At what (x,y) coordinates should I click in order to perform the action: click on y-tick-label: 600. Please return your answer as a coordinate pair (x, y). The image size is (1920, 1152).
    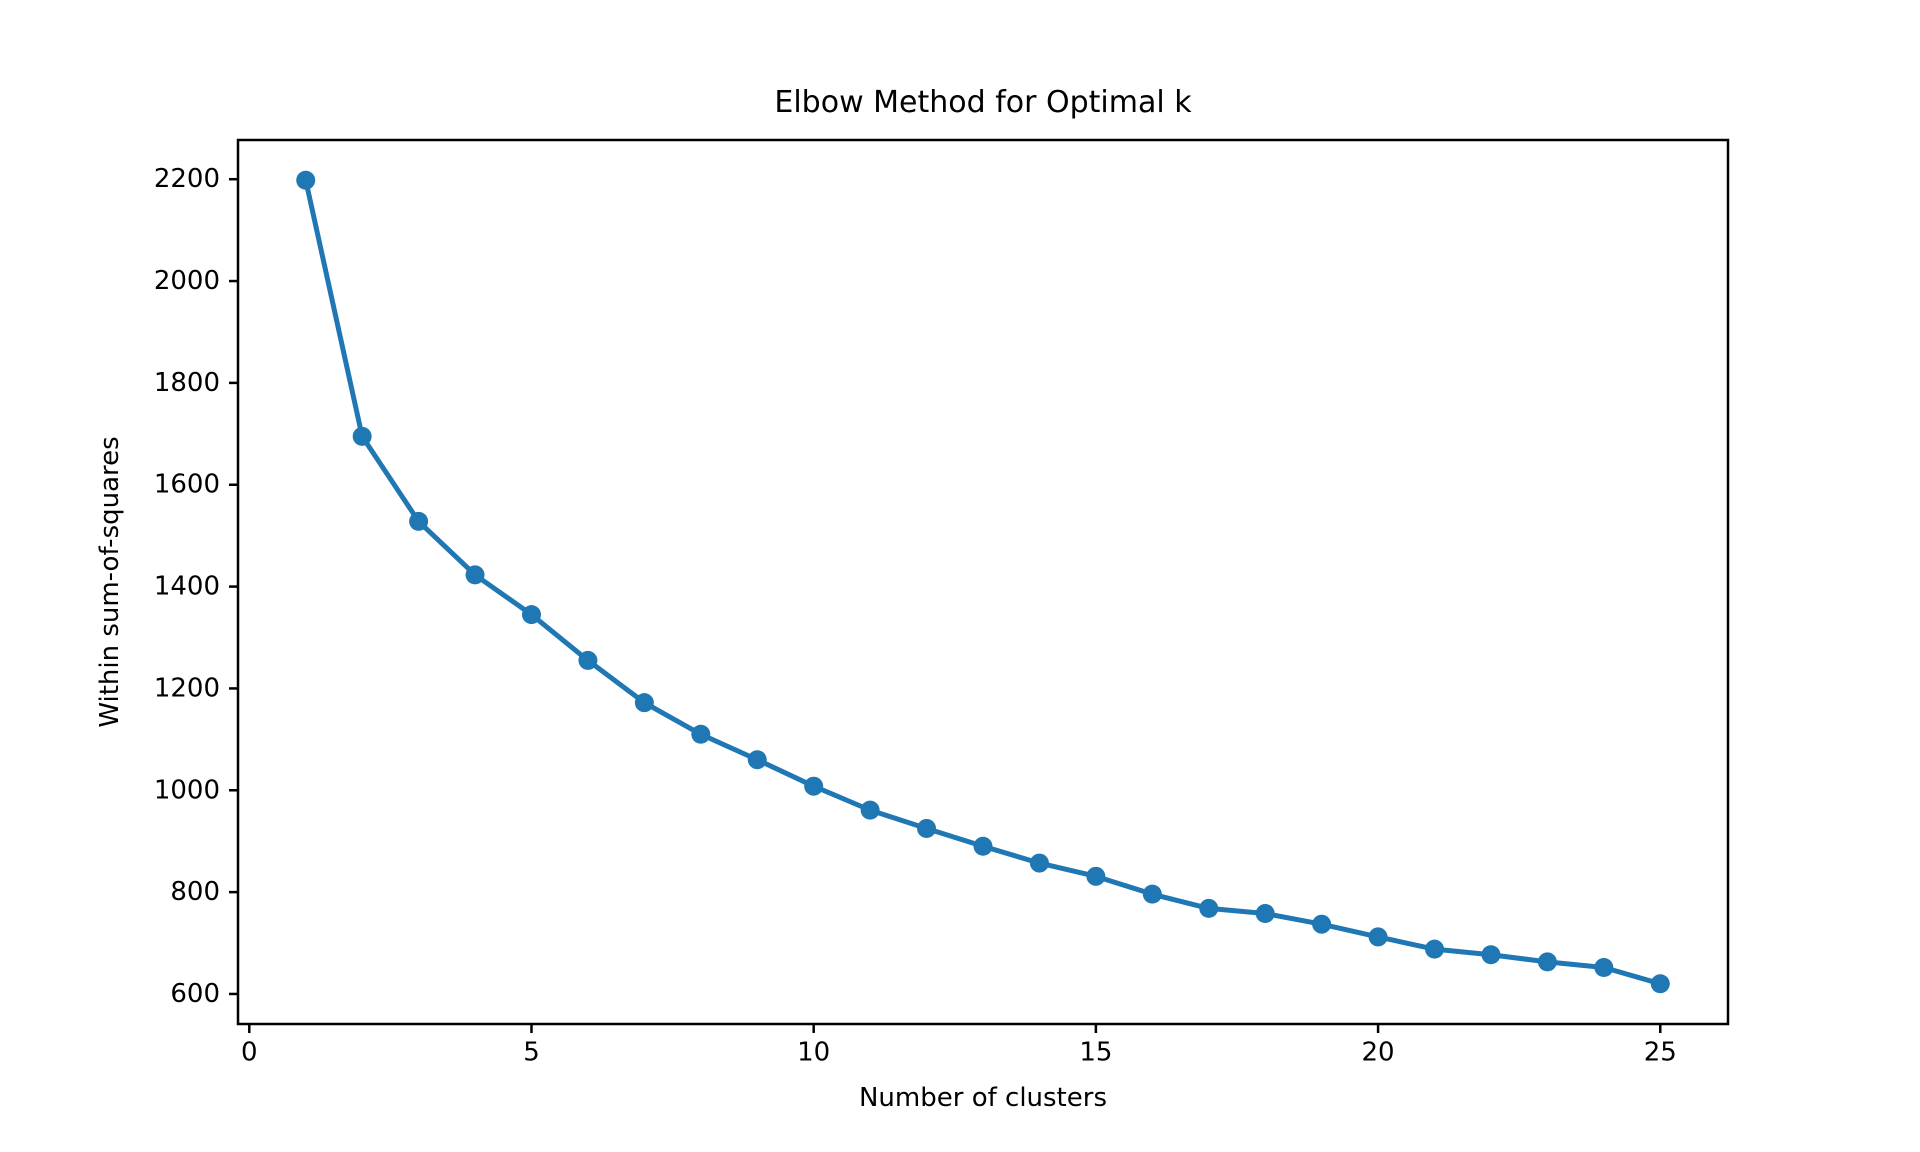
    Looking at the image, I should click on (195, 994).